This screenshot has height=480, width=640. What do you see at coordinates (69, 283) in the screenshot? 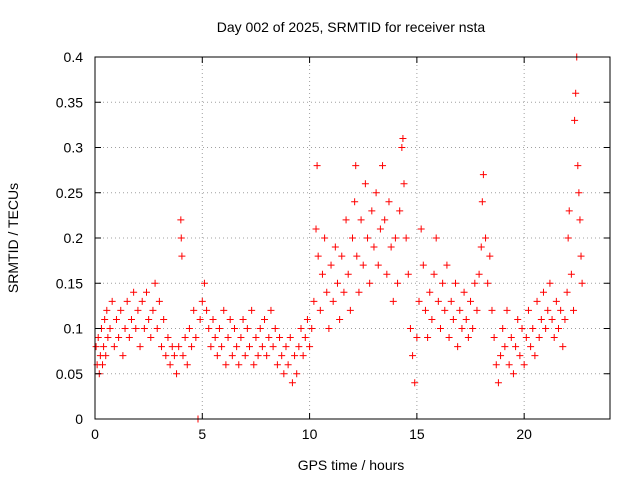
I see `y-tick-label: 0.15` at bounding box center [69, 283].